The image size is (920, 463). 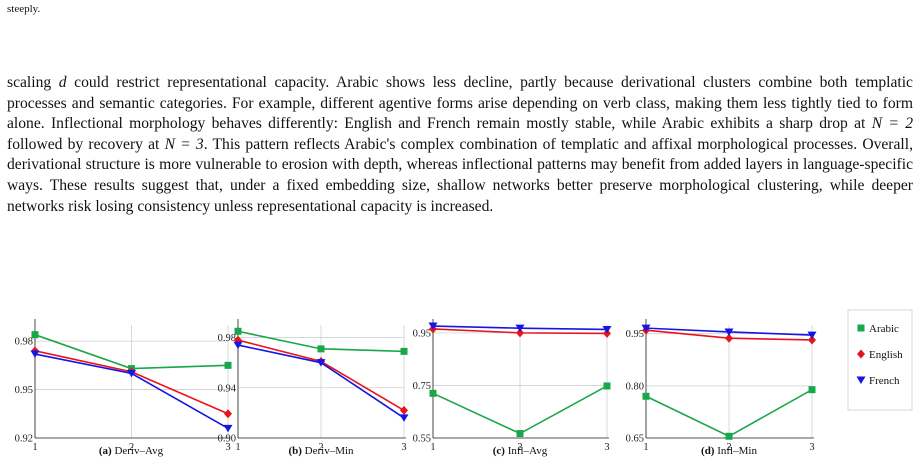 I want to click on y-tick-label: 0.75, so click(x=422, y=386).